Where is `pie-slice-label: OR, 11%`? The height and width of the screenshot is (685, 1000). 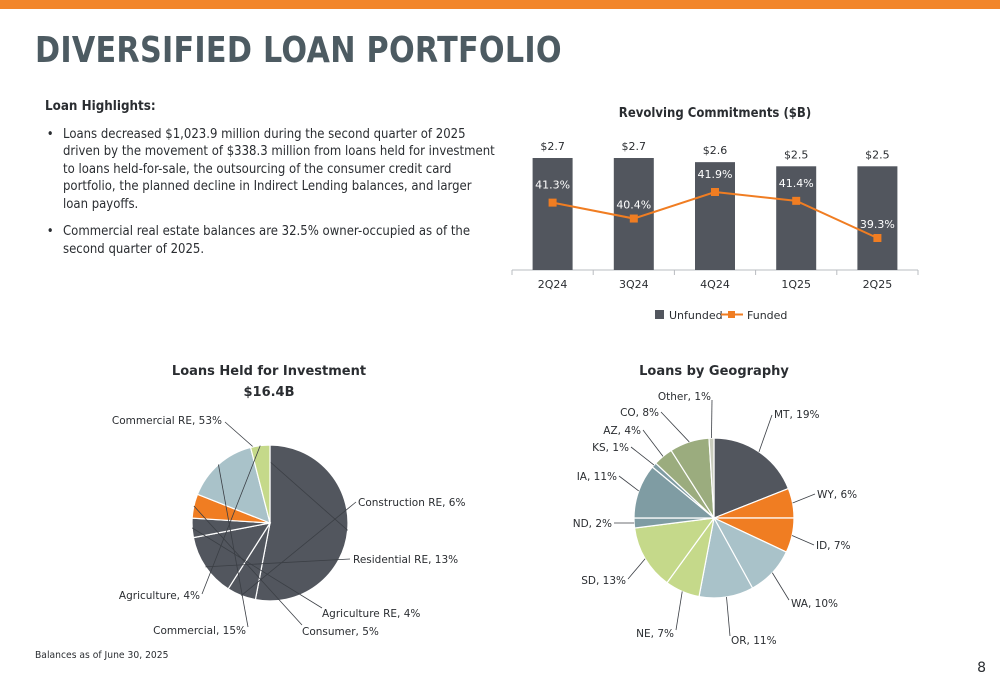 pie-slice-label: OR, 11% is located at coordinates (754, 641).